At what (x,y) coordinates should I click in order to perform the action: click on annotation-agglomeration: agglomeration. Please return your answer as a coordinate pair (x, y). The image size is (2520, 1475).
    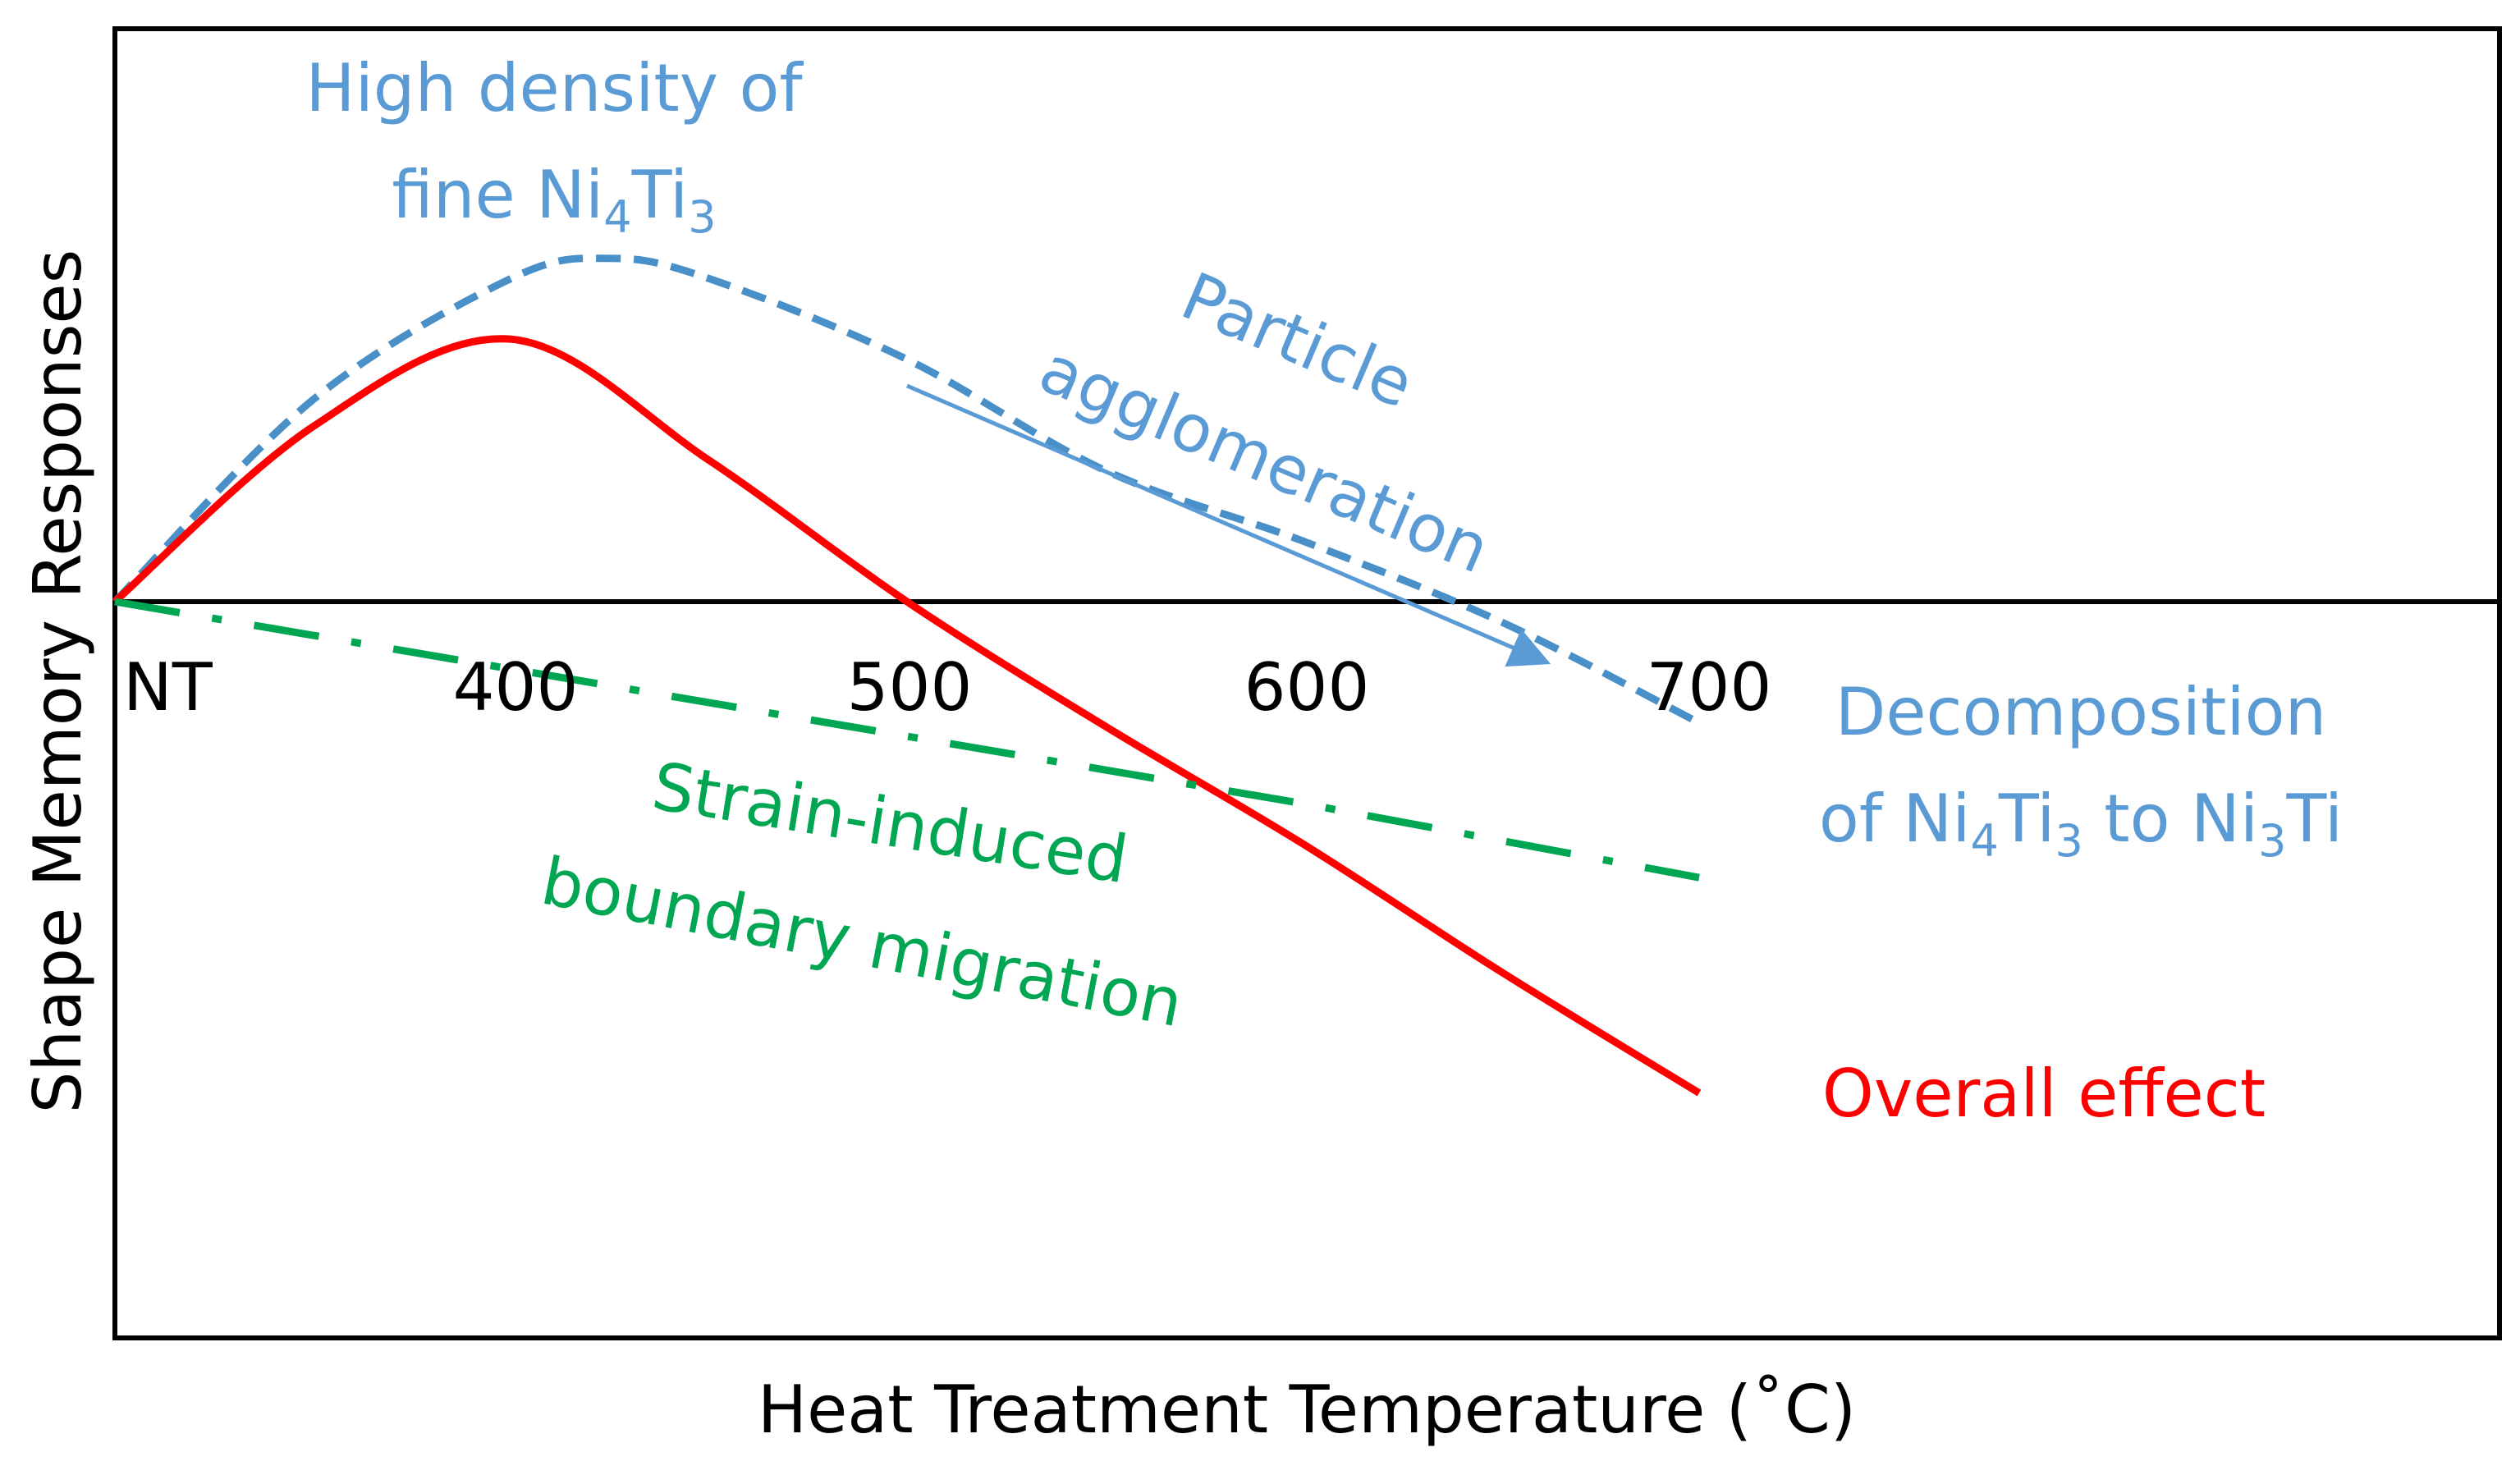
    Looking at the image, I should click on (1265, 460).